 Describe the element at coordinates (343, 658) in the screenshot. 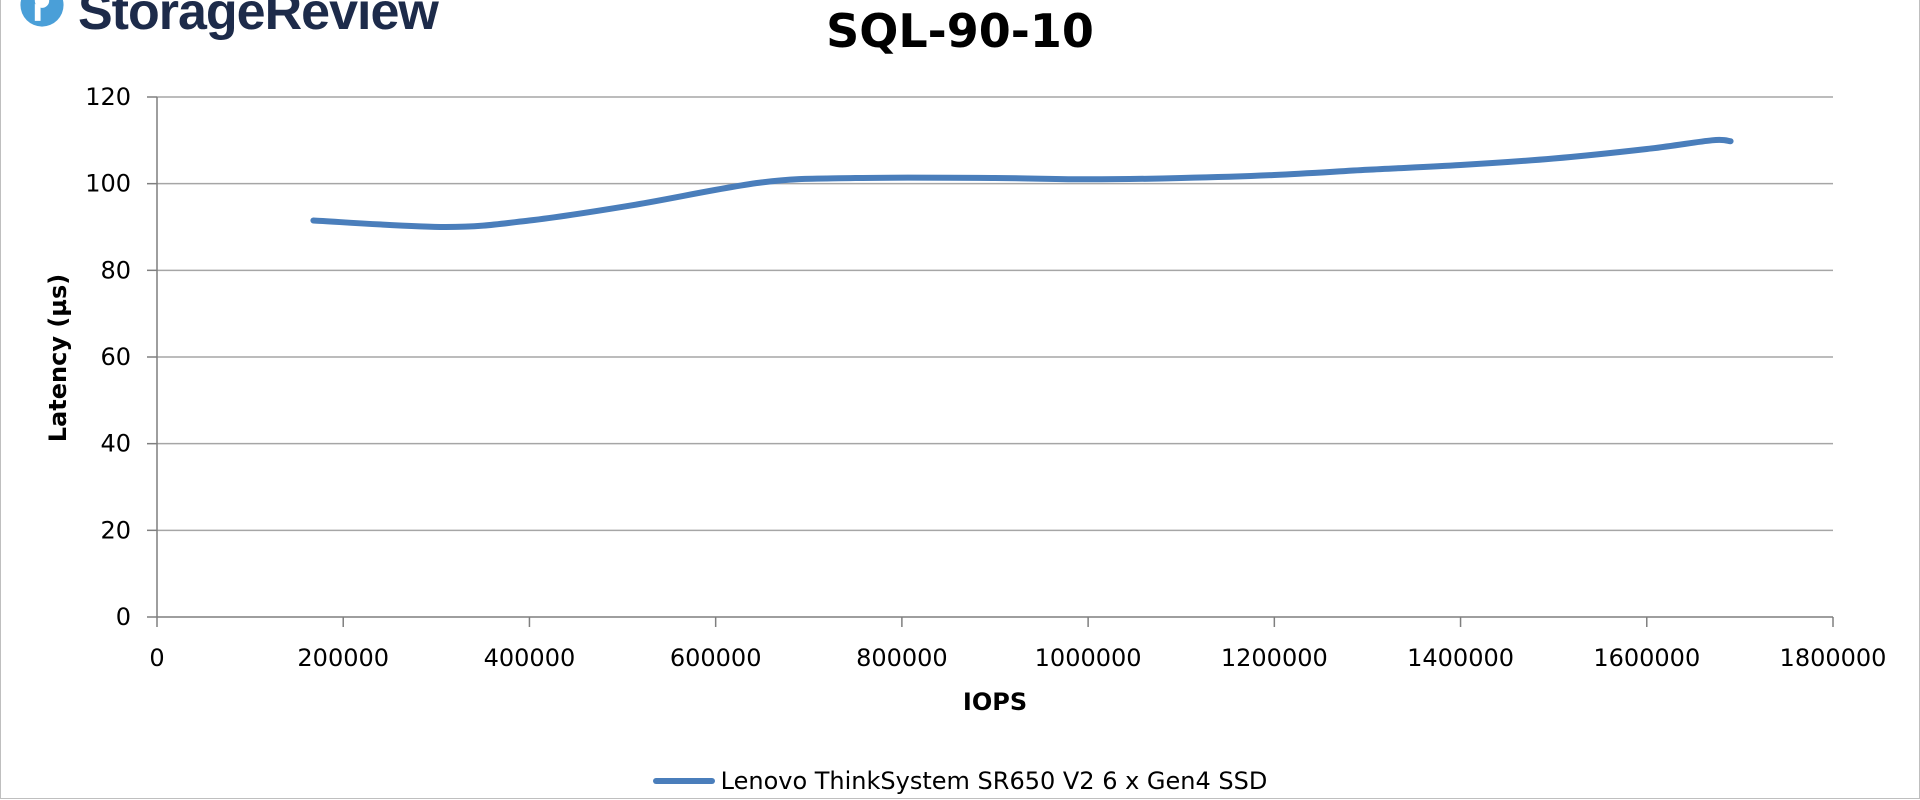

I see `x-tick-label: 200000` at that location.